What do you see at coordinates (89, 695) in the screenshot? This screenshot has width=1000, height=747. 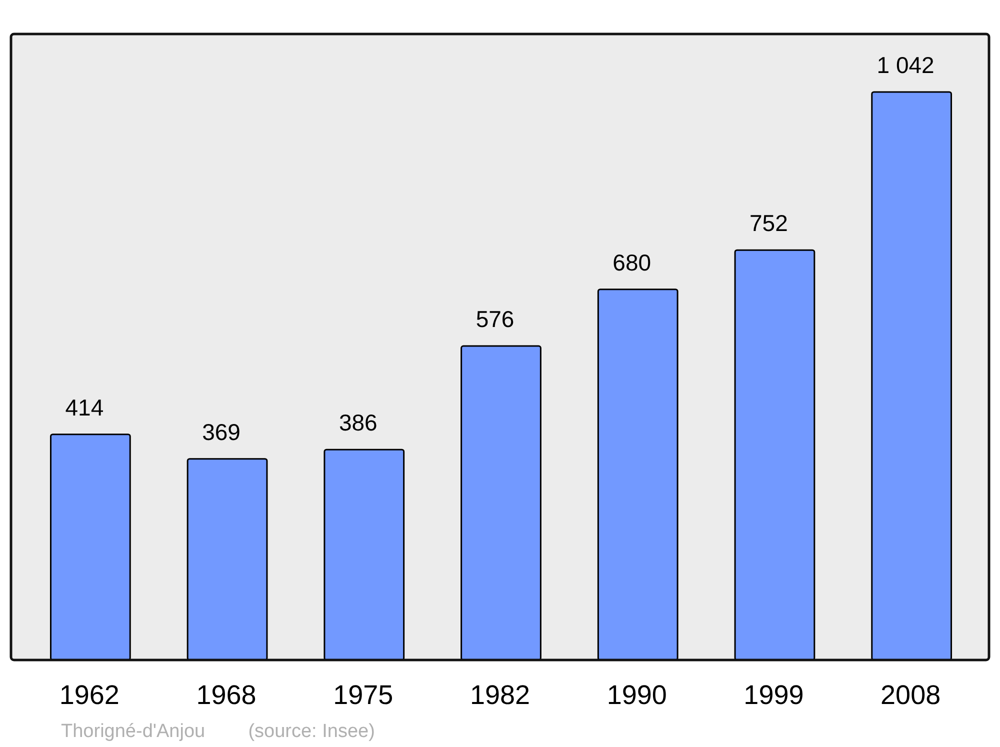 I see `x-tick-label: 1962` at bounding box center [89, 695].